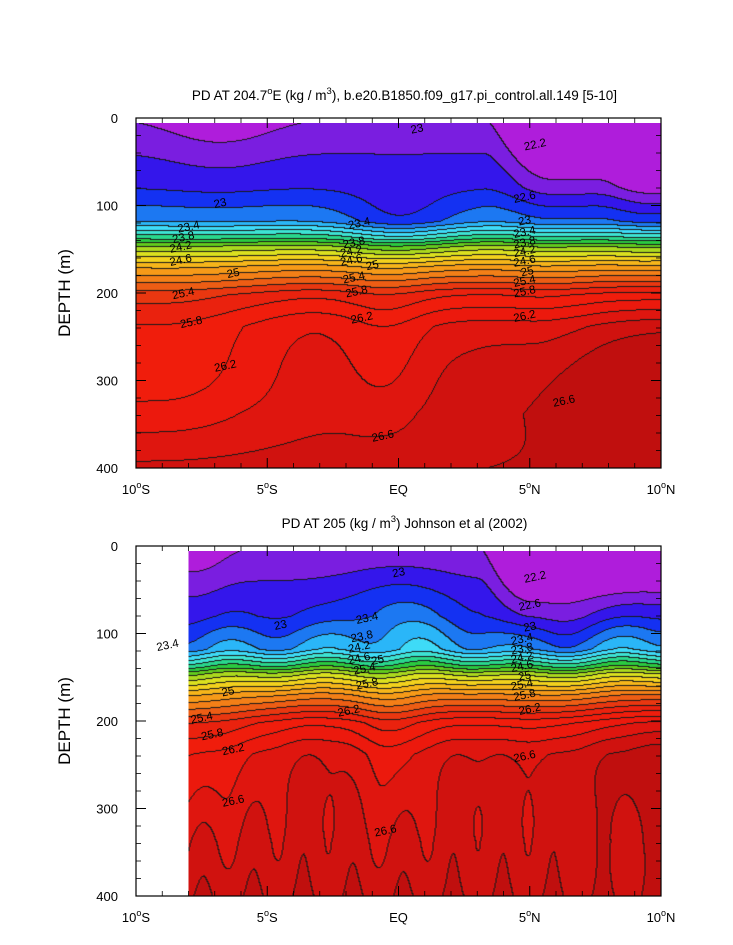 The height and width of the screenshot is (945, 733). I want to click on chart-title: PD AT 205 (kg / m3) Johnson et al (2002), so click(405, 522).